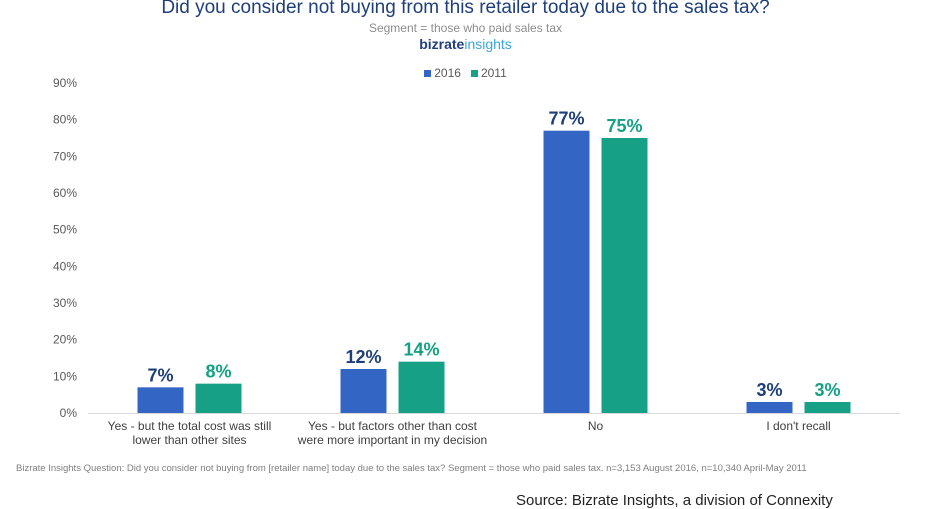 This screenshot has width=931, height=509. Describe the element at coordinates (442, 44) in the screenshot. I see `brand-logo-part1: bizrate` at that location.